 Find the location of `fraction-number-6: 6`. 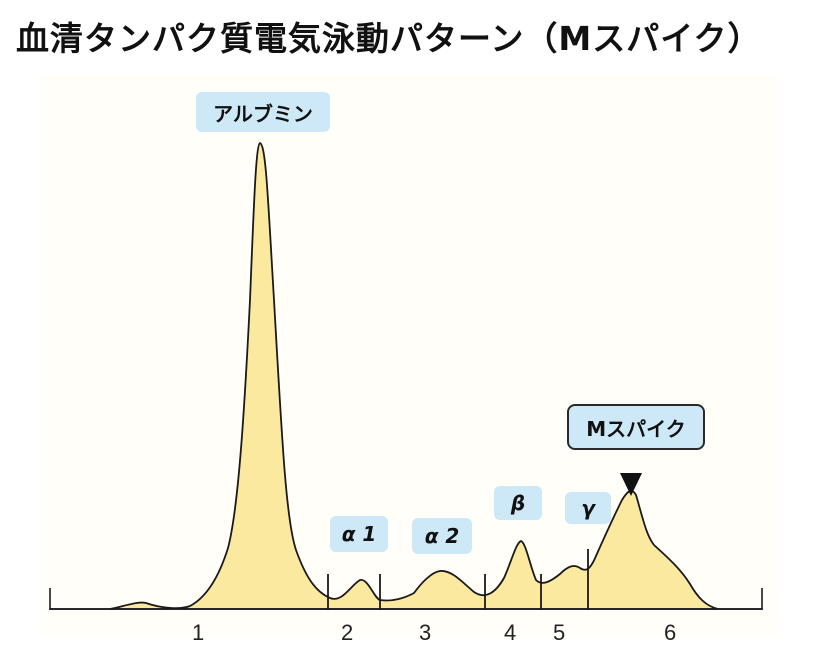

fraction-number-6: 6 is located at coordinates (670, 632).